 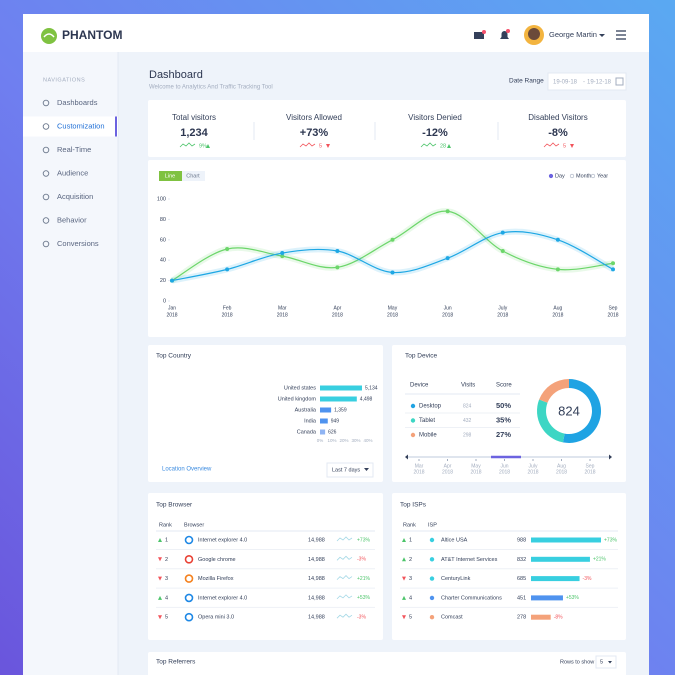 What do you see at coordinates (602, 176) in the screenshot?
I see `legend-label: Year` at bounding box center [602, 176].